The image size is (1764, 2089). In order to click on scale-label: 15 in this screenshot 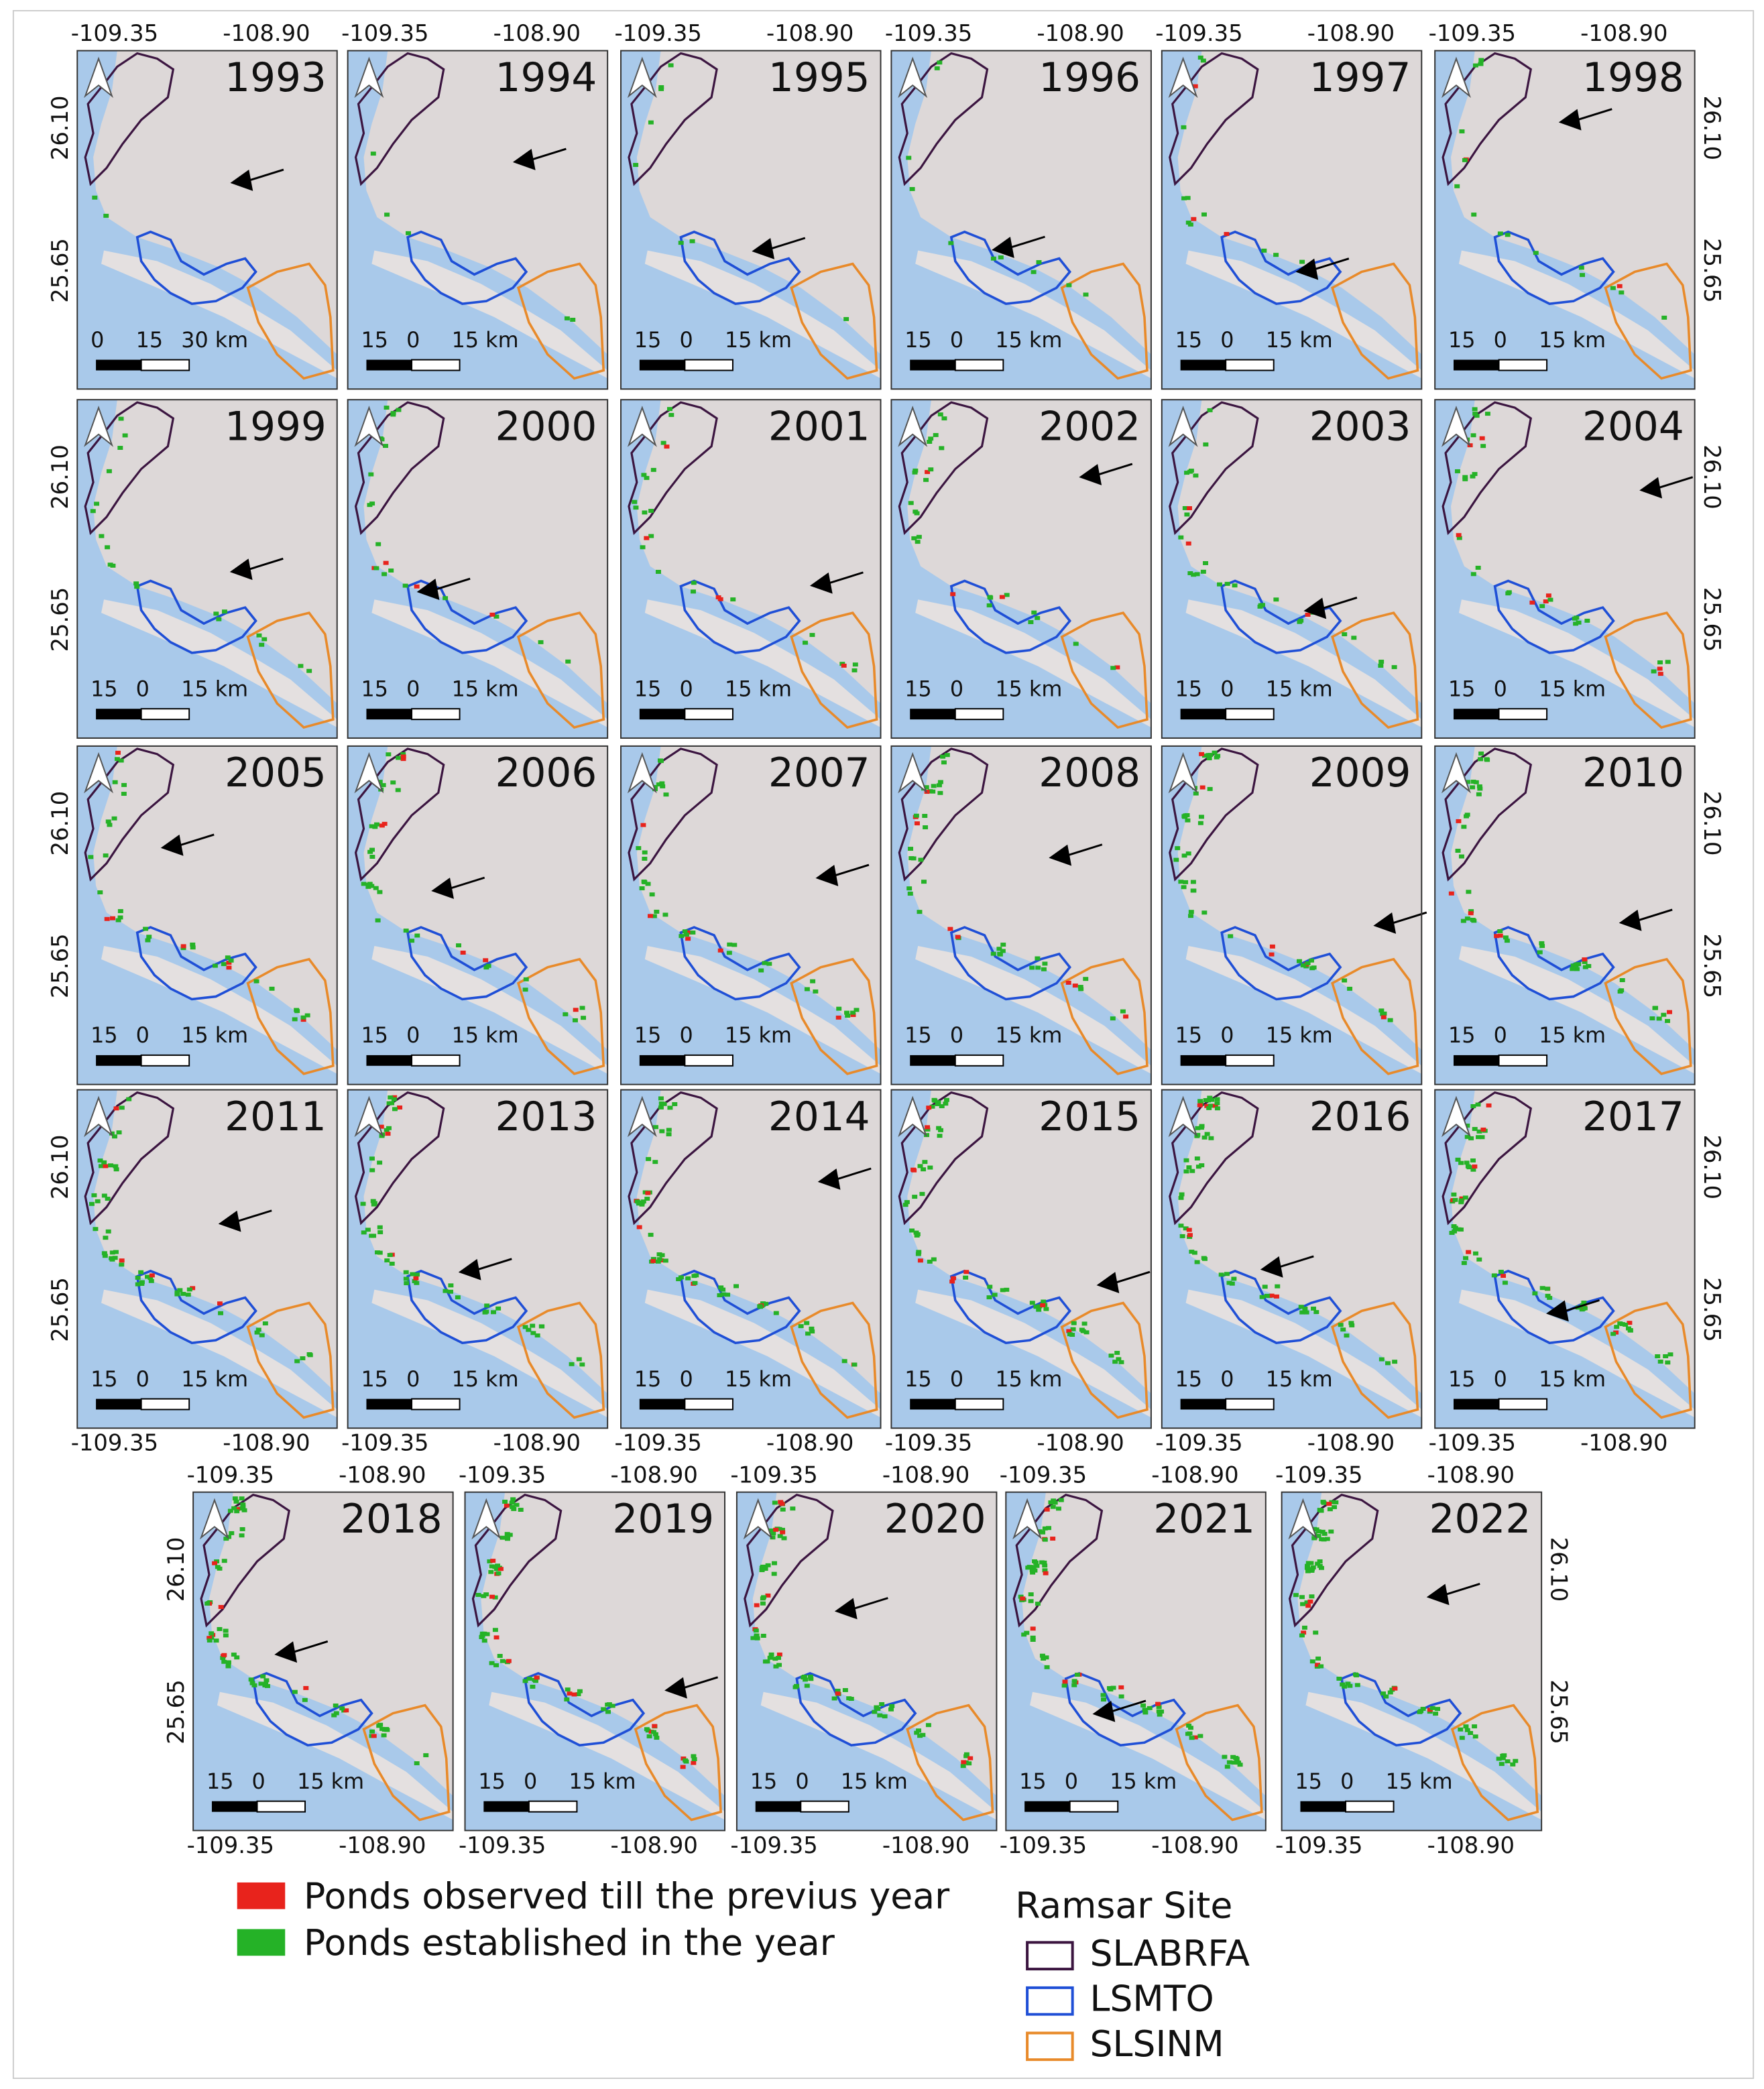, I will do `click(374, 340)`.